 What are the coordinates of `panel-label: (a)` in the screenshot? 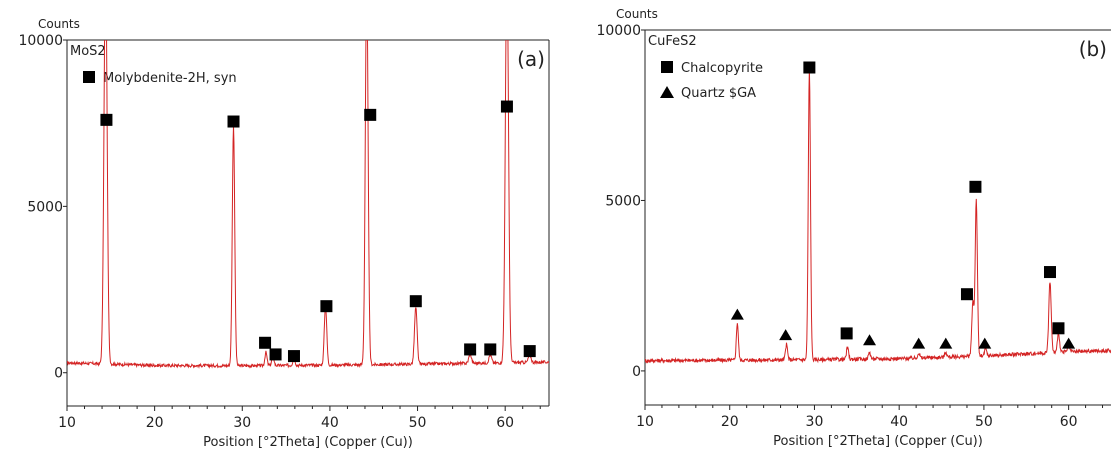 It's located at (531, 59).